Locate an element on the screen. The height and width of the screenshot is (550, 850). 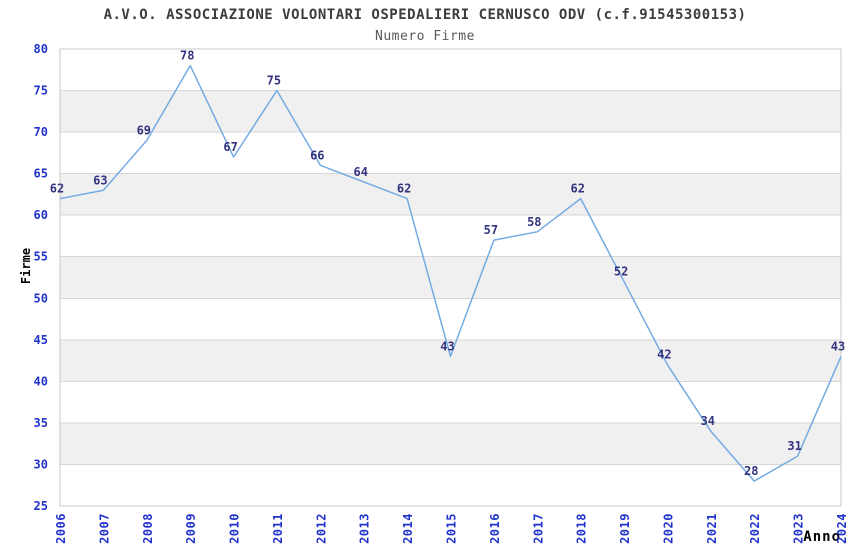
y-tick-label: 45 is located at coordinates (41, 340).